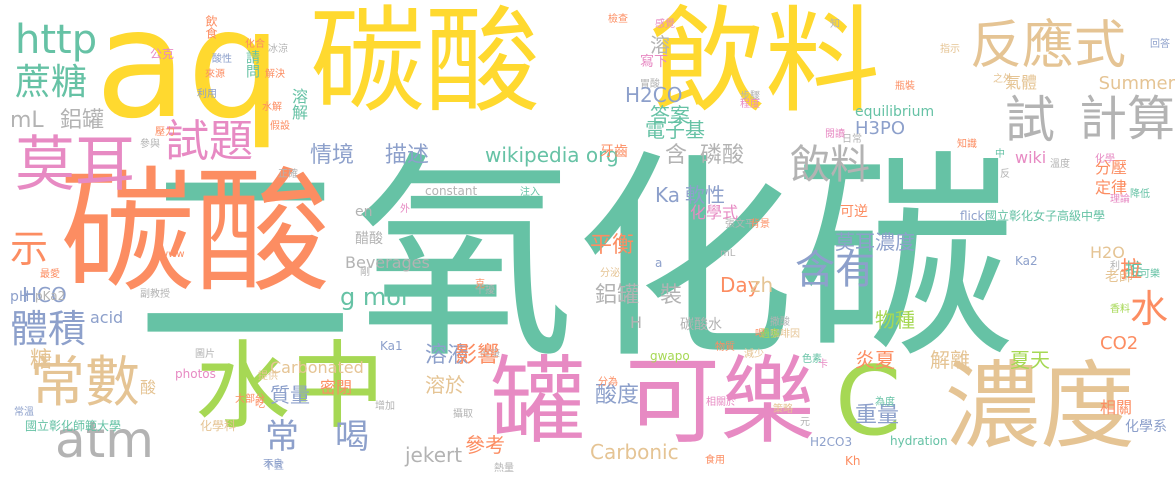 The image size is (1175, 482). What do you see at coordinates (451, 191) in the screenshot?
I see `cloud-word: constant` at bounding box center [451, 191].